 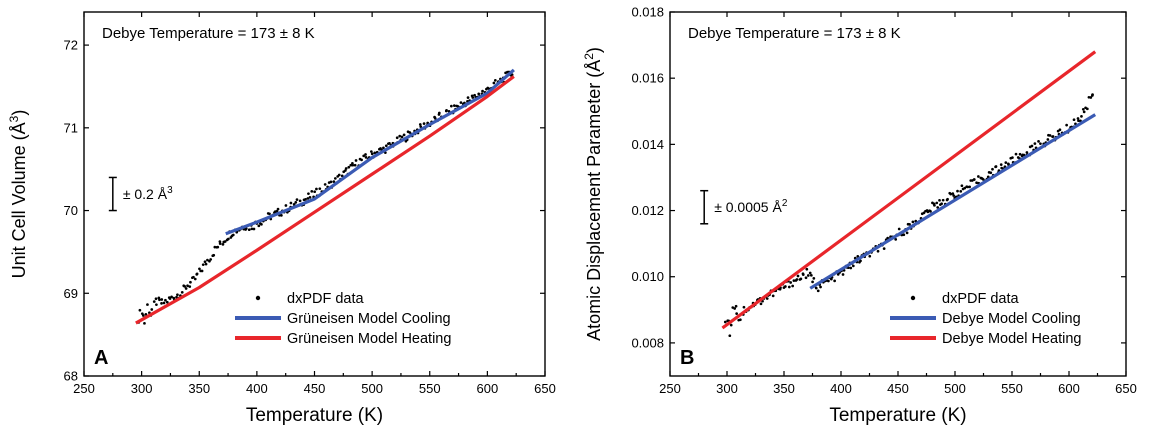 What do you see at coordinates (1011, 319) in the screenshot?
I see `legend-label: Debye Model Cooling` at bounding box center [1011, 319].